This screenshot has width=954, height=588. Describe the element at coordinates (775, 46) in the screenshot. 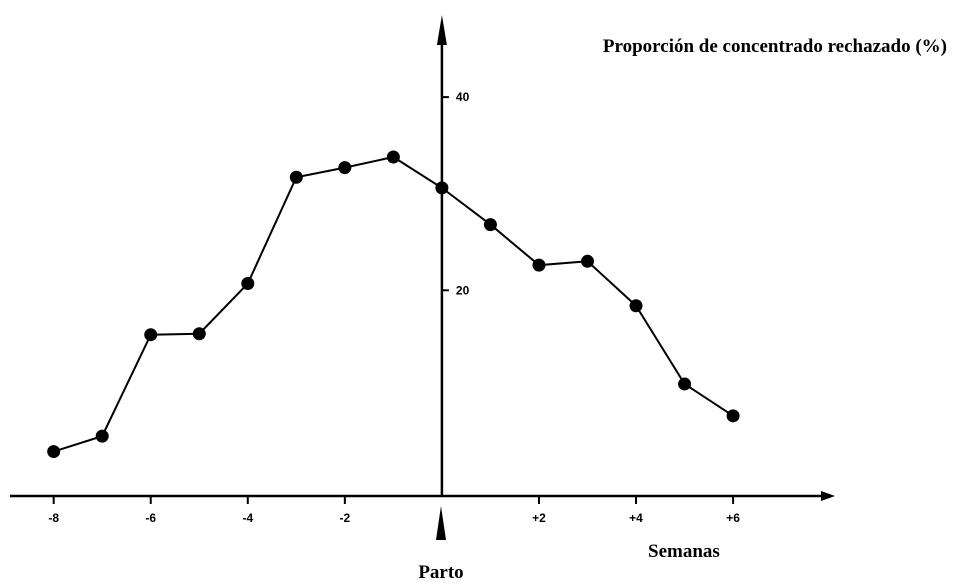

I see `y-axis-label: Proporción de concentrado rechazado (%)` at that location.